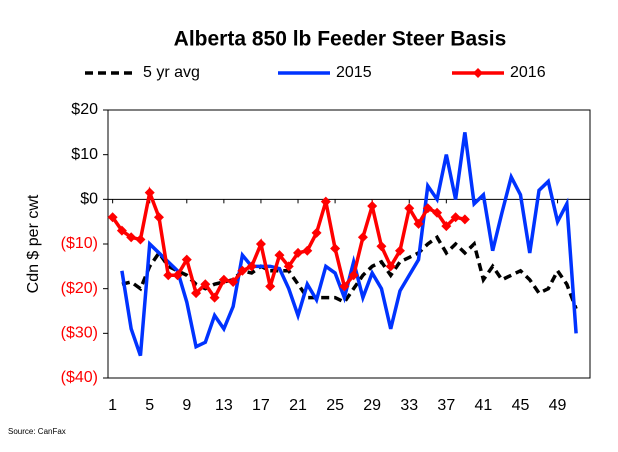  I want to click on y-tick-label: $10, so click(84, 154).